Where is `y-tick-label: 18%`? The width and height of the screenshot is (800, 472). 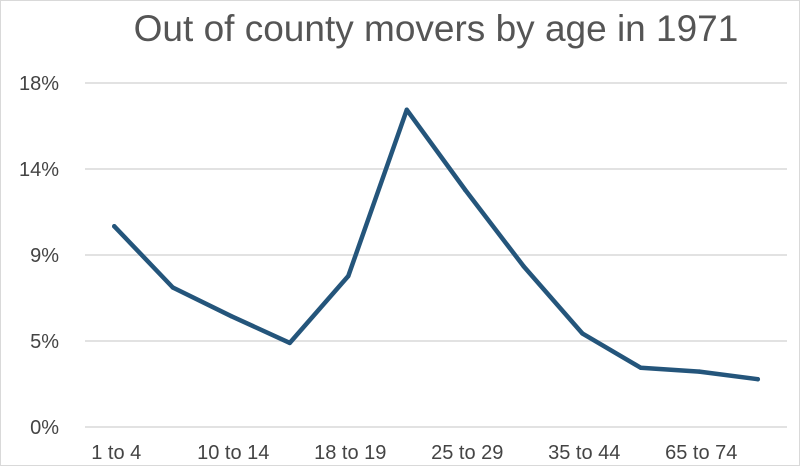 y-tick-label: 18% is located at coordinates (39, 84).